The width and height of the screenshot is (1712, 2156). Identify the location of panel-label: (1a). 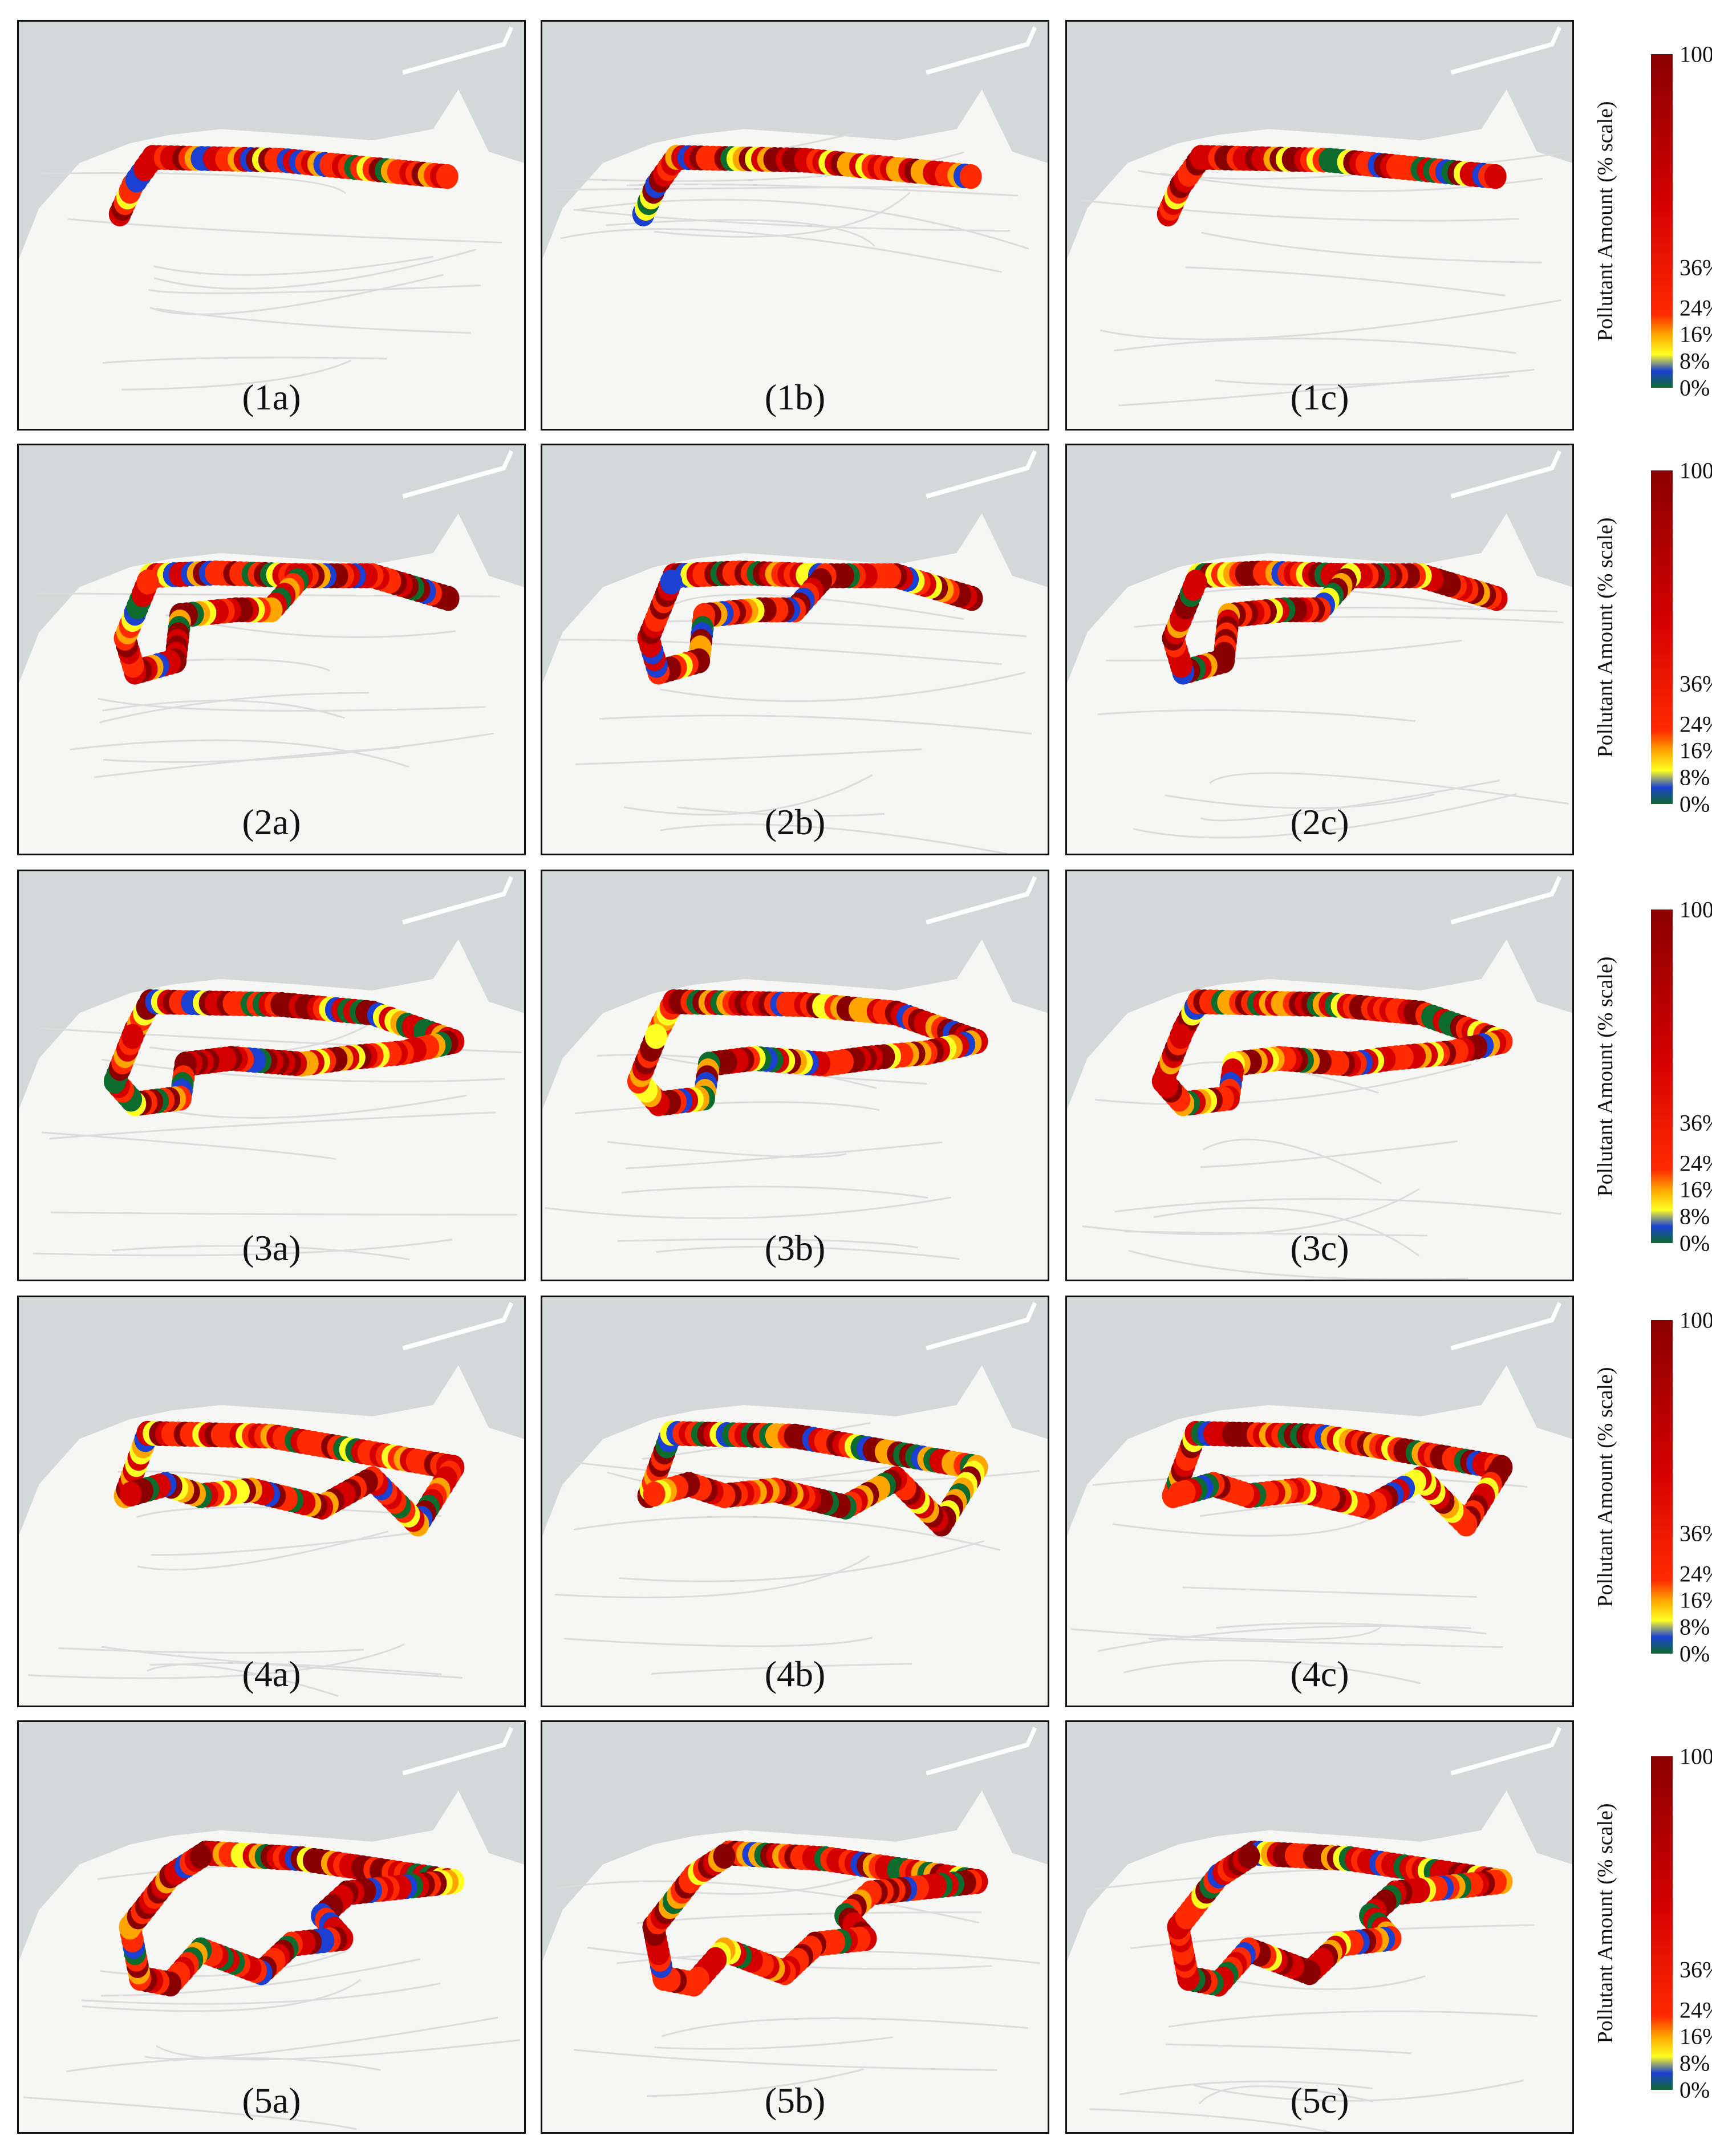
(271, 397).